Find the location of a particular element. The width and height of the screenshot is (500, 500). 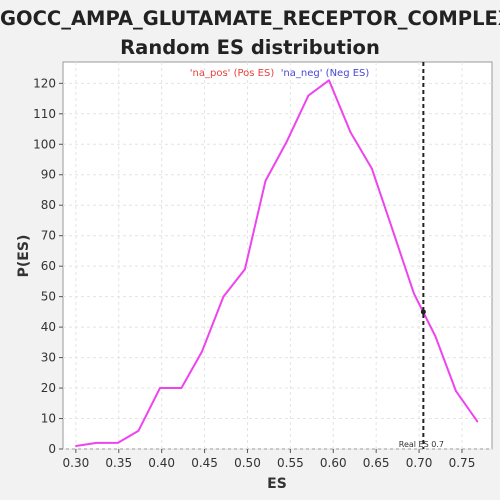

x-tick-label: 0.60 is located at coordinates (333, 463).